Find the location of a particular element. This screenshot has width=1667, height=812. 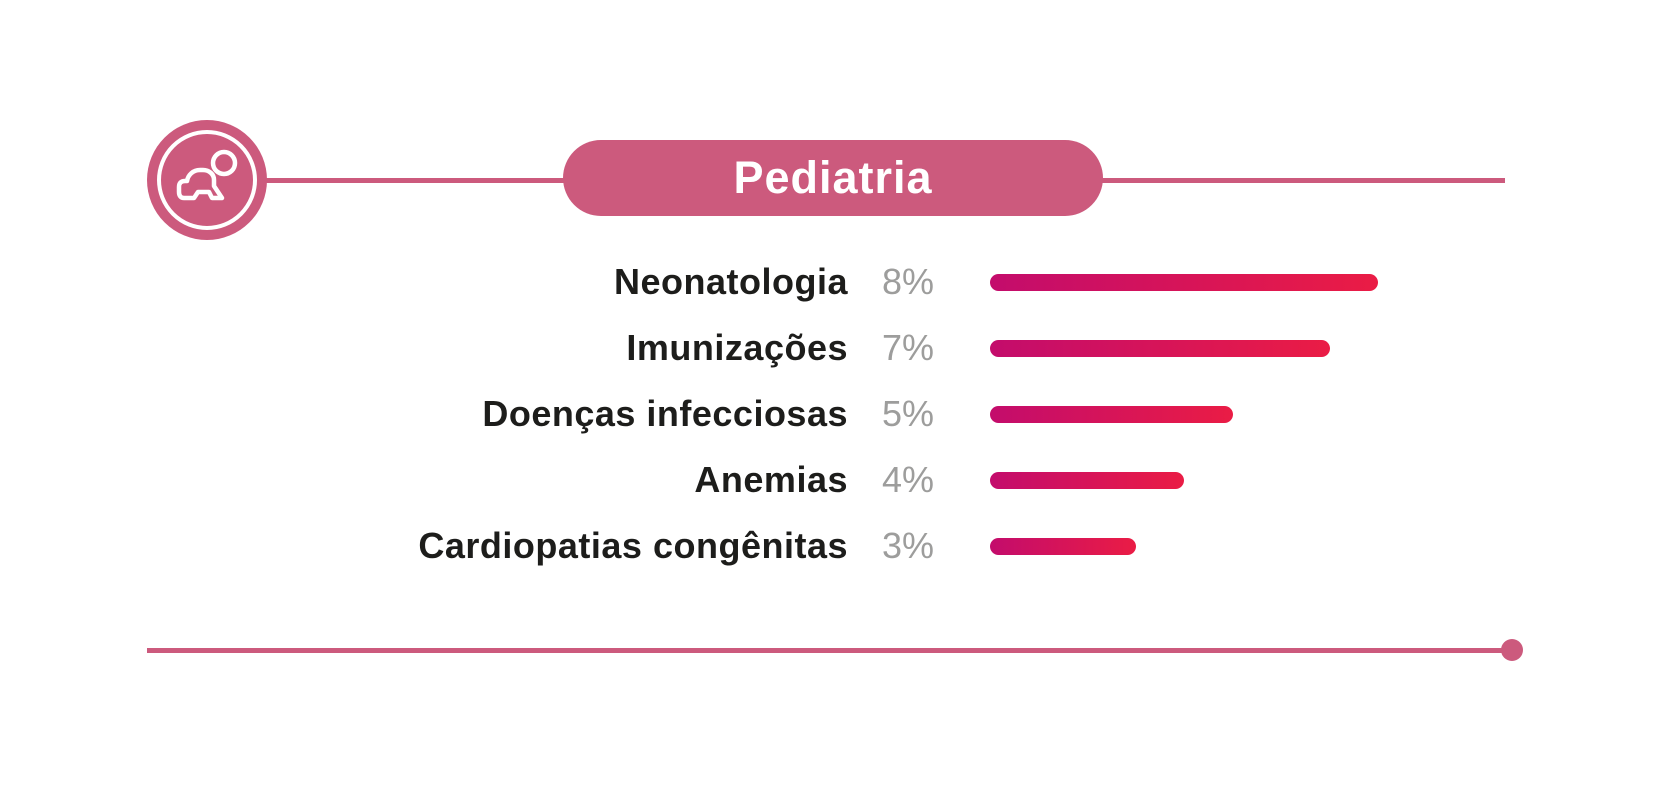

divider-end-dot is located at coordinates (1512, 650).